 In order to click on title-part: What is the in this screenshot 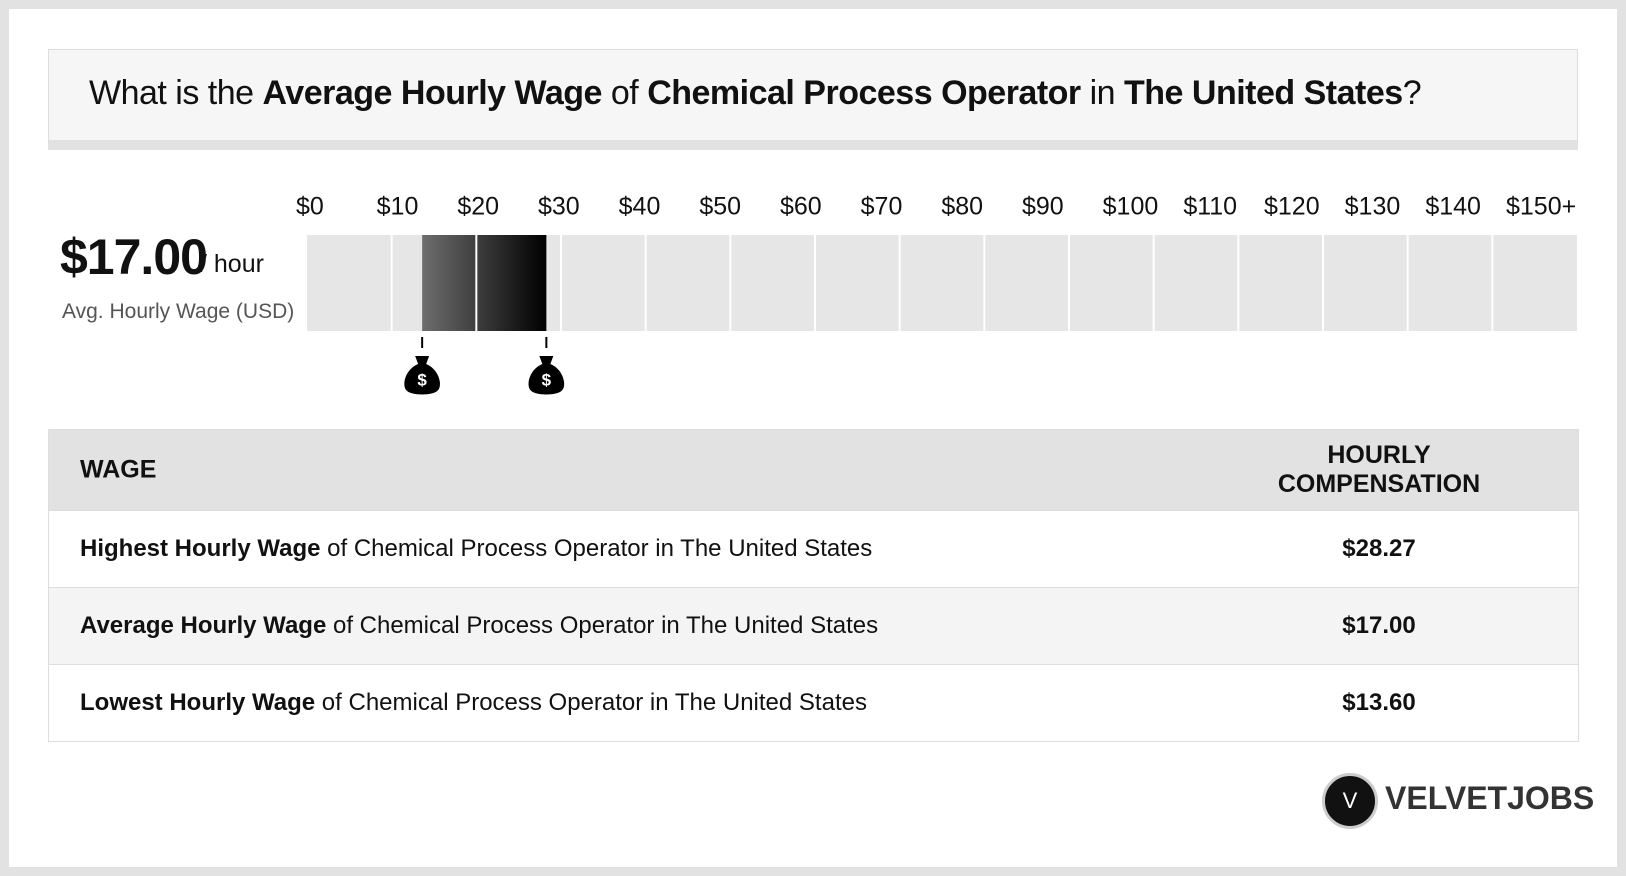, I will do `click(176, 93)`.